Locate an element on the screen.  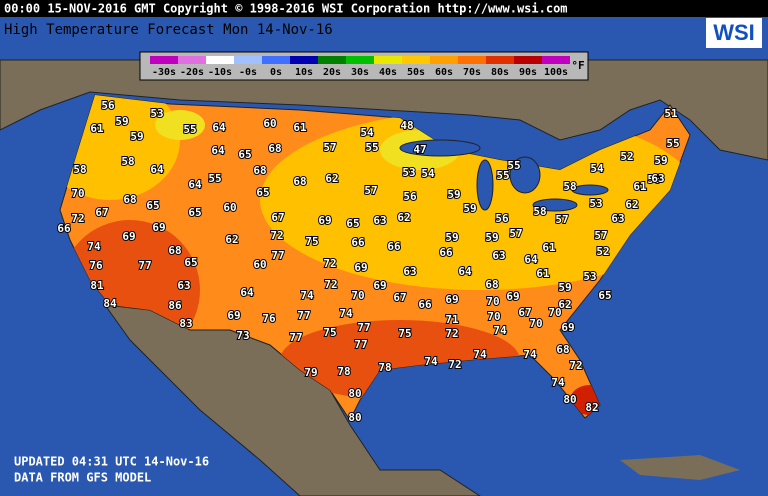
legend-label: -10s is located at coordinates (220, 72).